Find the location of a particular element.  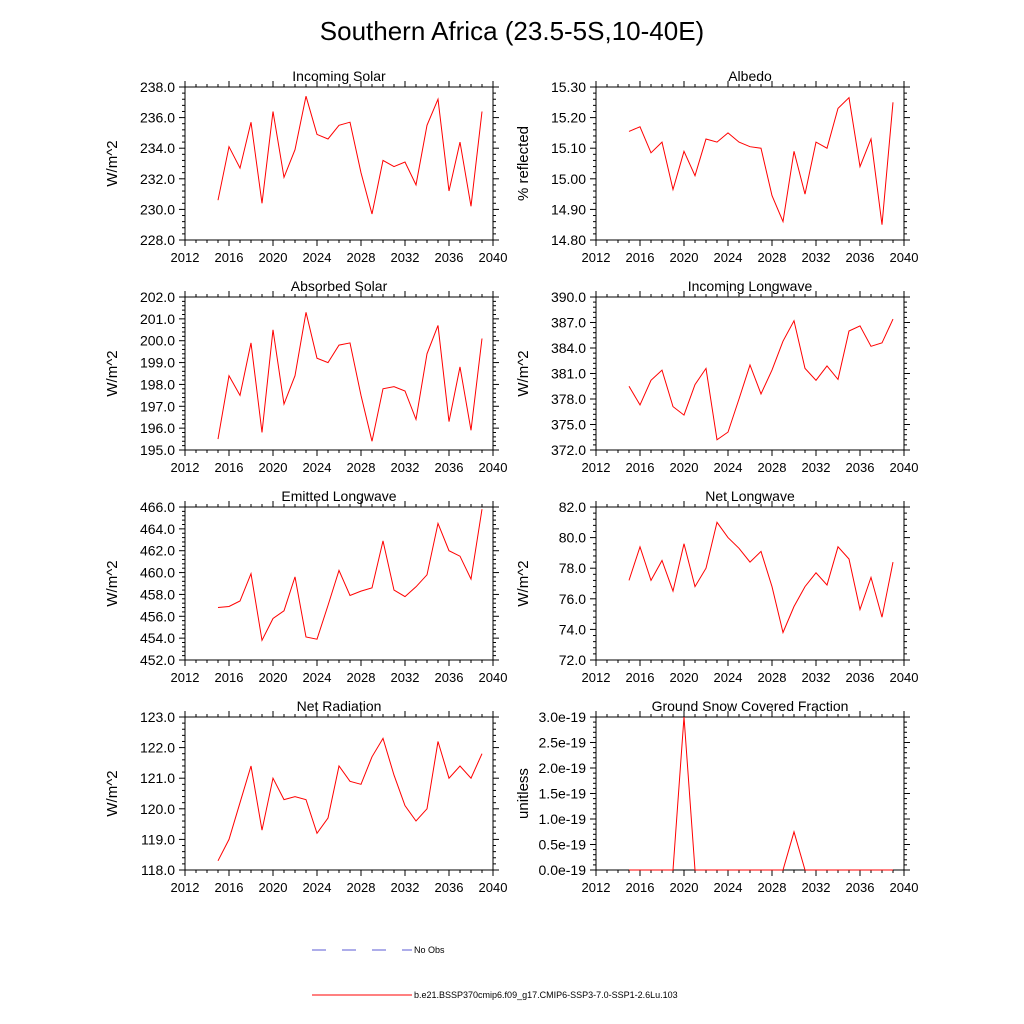

y-tick-label: 3.0e-19 is located at coordinates (563, 717).